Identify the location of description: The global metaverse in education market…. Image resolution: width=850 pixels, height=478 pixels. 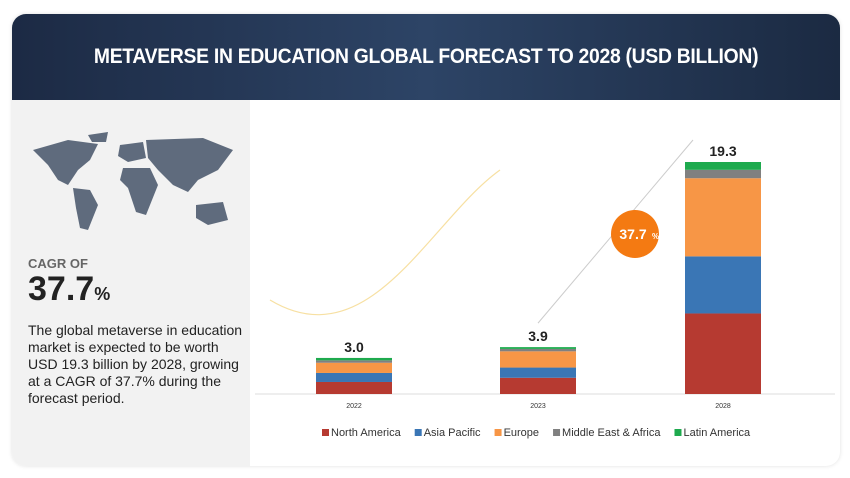
(135, 364).